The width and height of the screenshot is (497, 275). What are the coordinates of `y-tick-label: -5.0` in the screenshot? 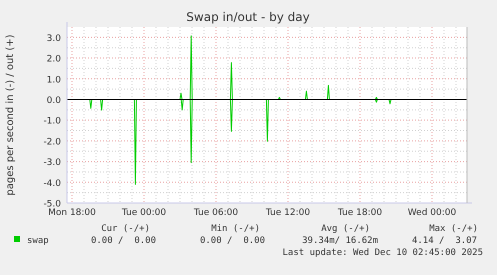 It's located at (52, 205).